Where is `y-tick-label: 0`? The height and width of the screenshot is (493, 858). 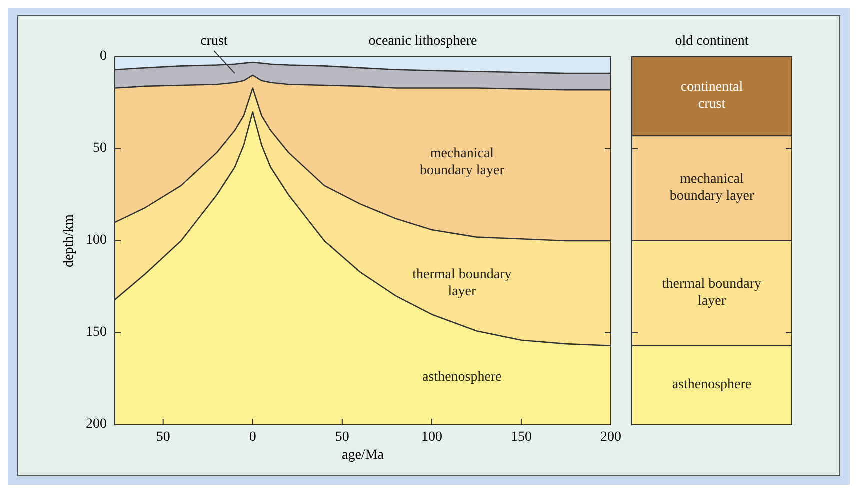 y-tick-label: 0 is located at coordinates (103, 56).